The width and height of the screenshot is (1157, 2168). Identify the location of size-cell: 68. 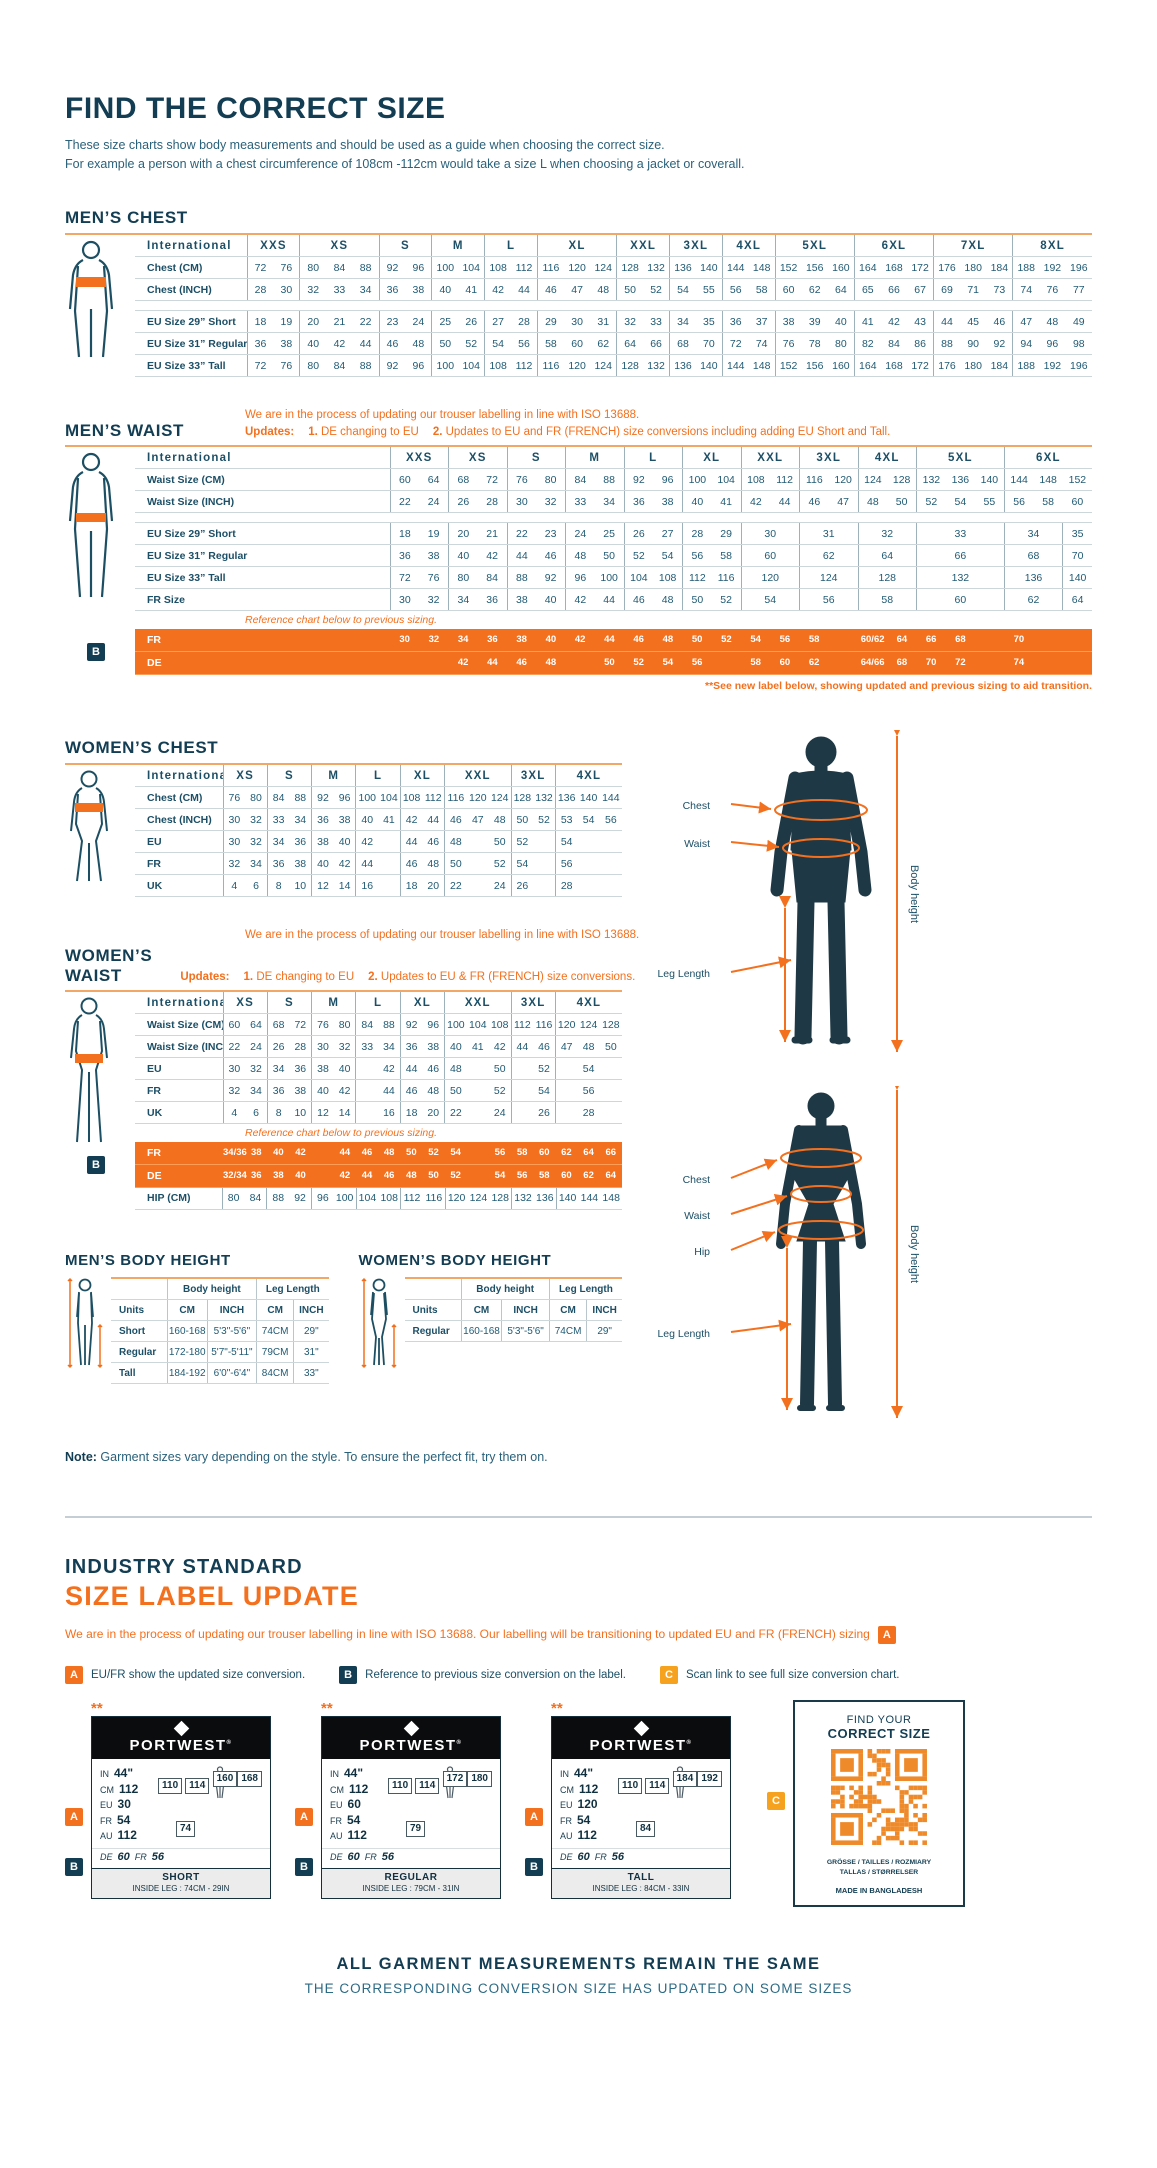
(960, 639).